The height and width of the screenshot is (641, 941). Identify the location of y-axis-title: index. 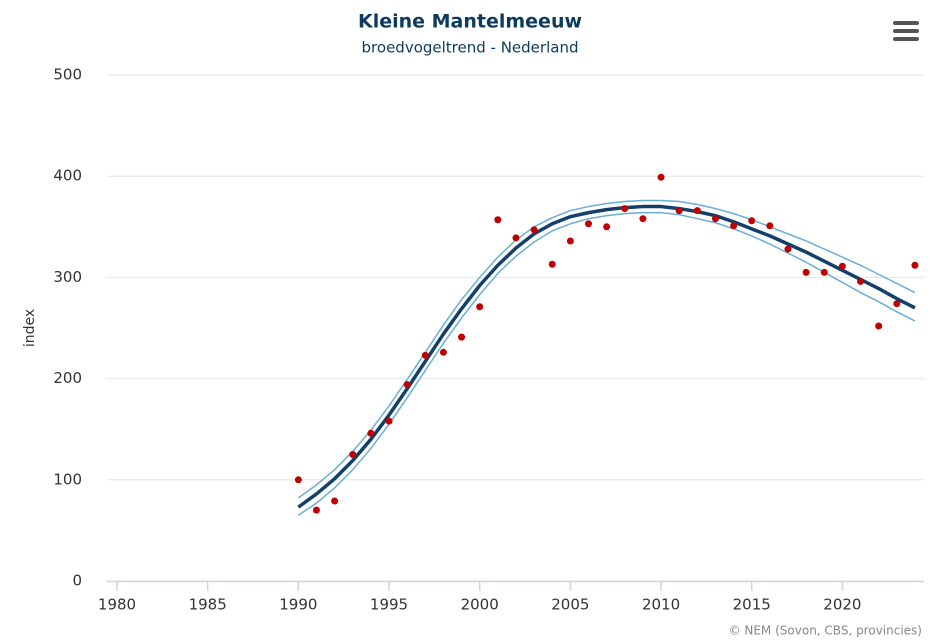
(30, 328).